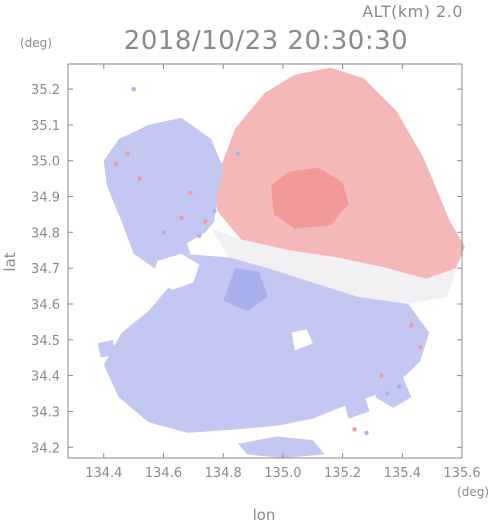  Describe the element at coordinates (163, 473) in the screenshot. I see `x-tick-label-2: 134.6` at that location.